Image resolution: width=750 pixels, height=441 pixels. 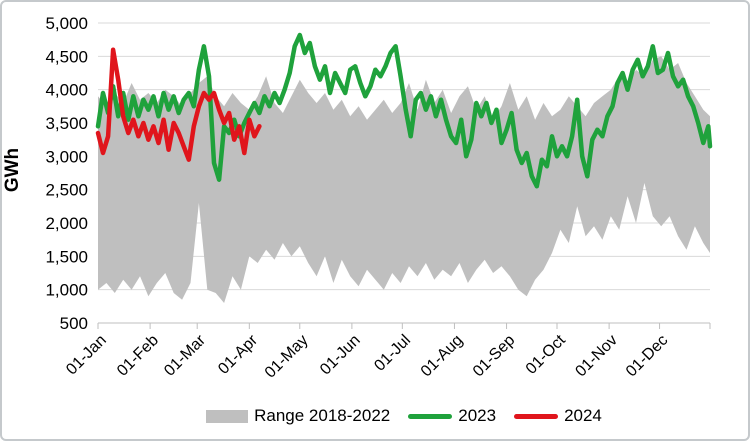 What do you see at coordinates (494, 356) in the screenshot?
I see `x-tick-label: 01-Sep` at bounding box center [494, 356].